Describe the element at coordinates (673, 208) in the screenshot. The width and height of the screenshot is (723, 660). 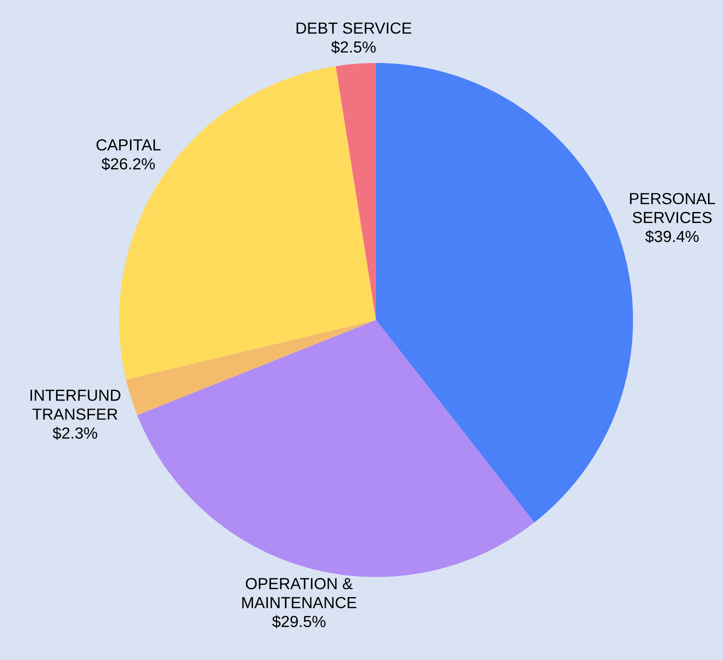
I see `slice-label: PERSONAL SERVICES` at that location.